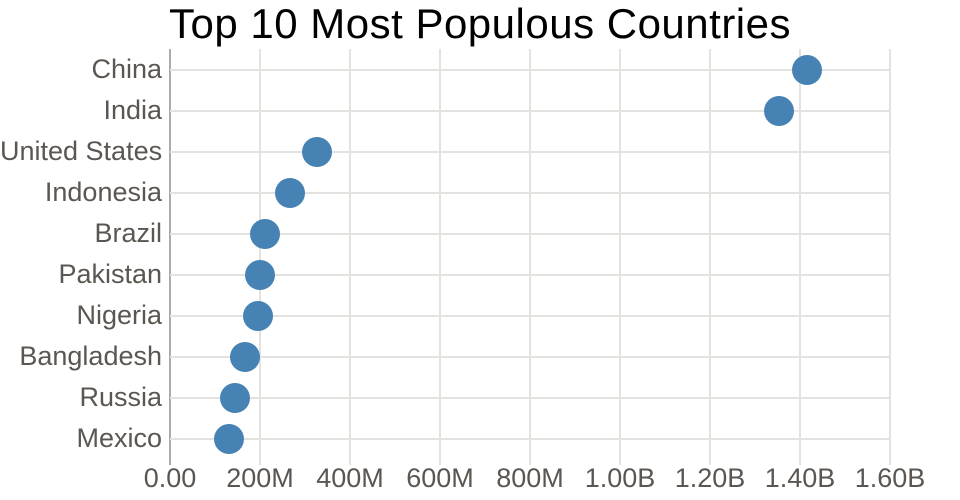  Describe the element at coordinates (170, 257) in the screenshot. I see `y-axis-line` at that location.